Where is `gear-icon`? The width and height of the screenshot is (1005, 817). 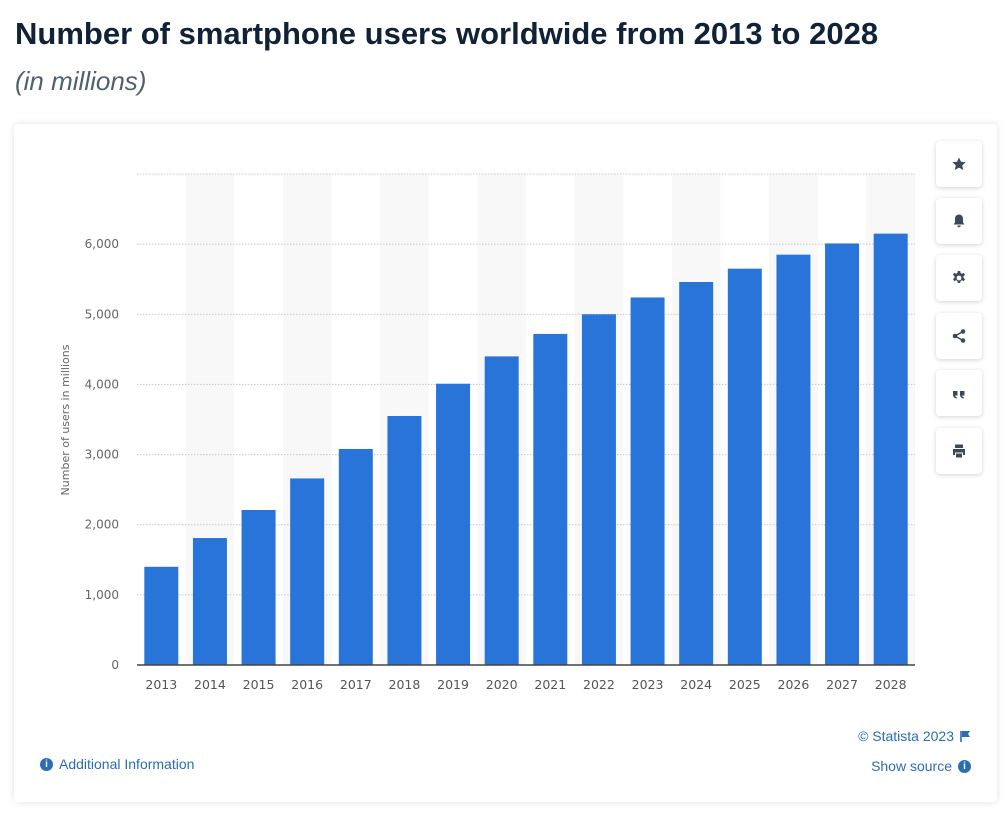
gear-icon is located at coordinates (959, 277).